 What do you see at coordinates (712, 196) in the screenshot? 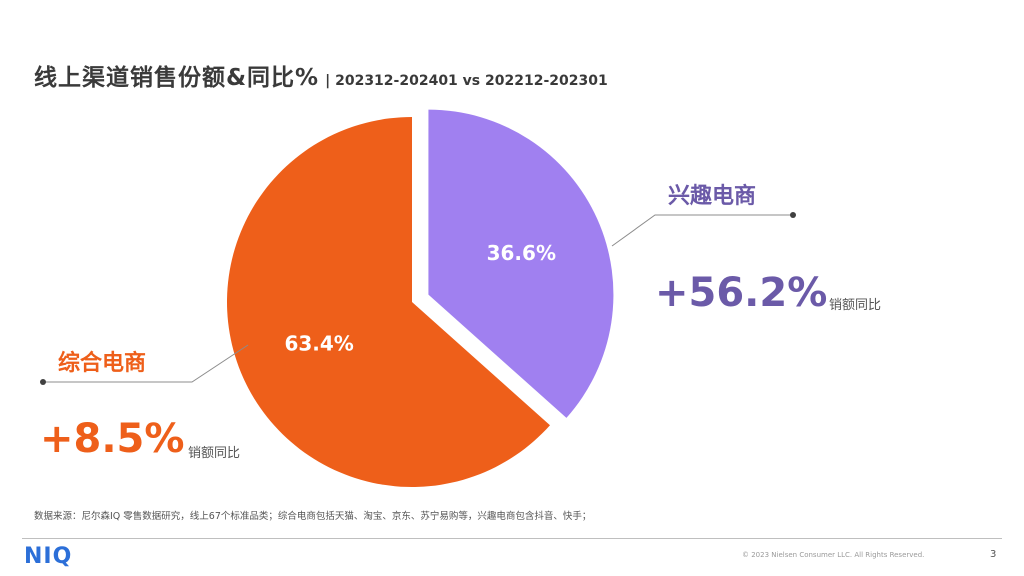
I see `label-category-interest: 兴趣电商` at bounding box center [712, 196].